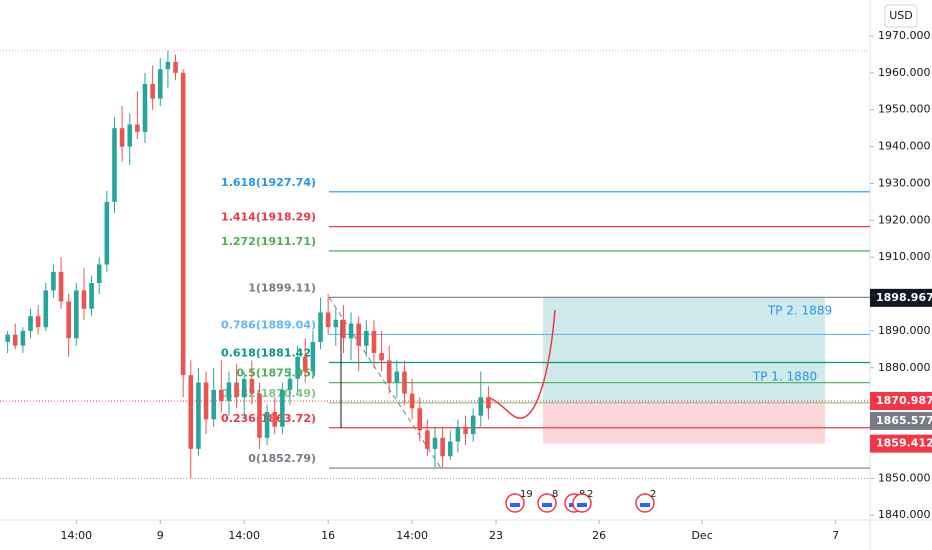 The image size is (932, 550). Describe the element at coordinates (904, 443) in the screenshot. I see `price-tag-label: 1859.412` at that location.